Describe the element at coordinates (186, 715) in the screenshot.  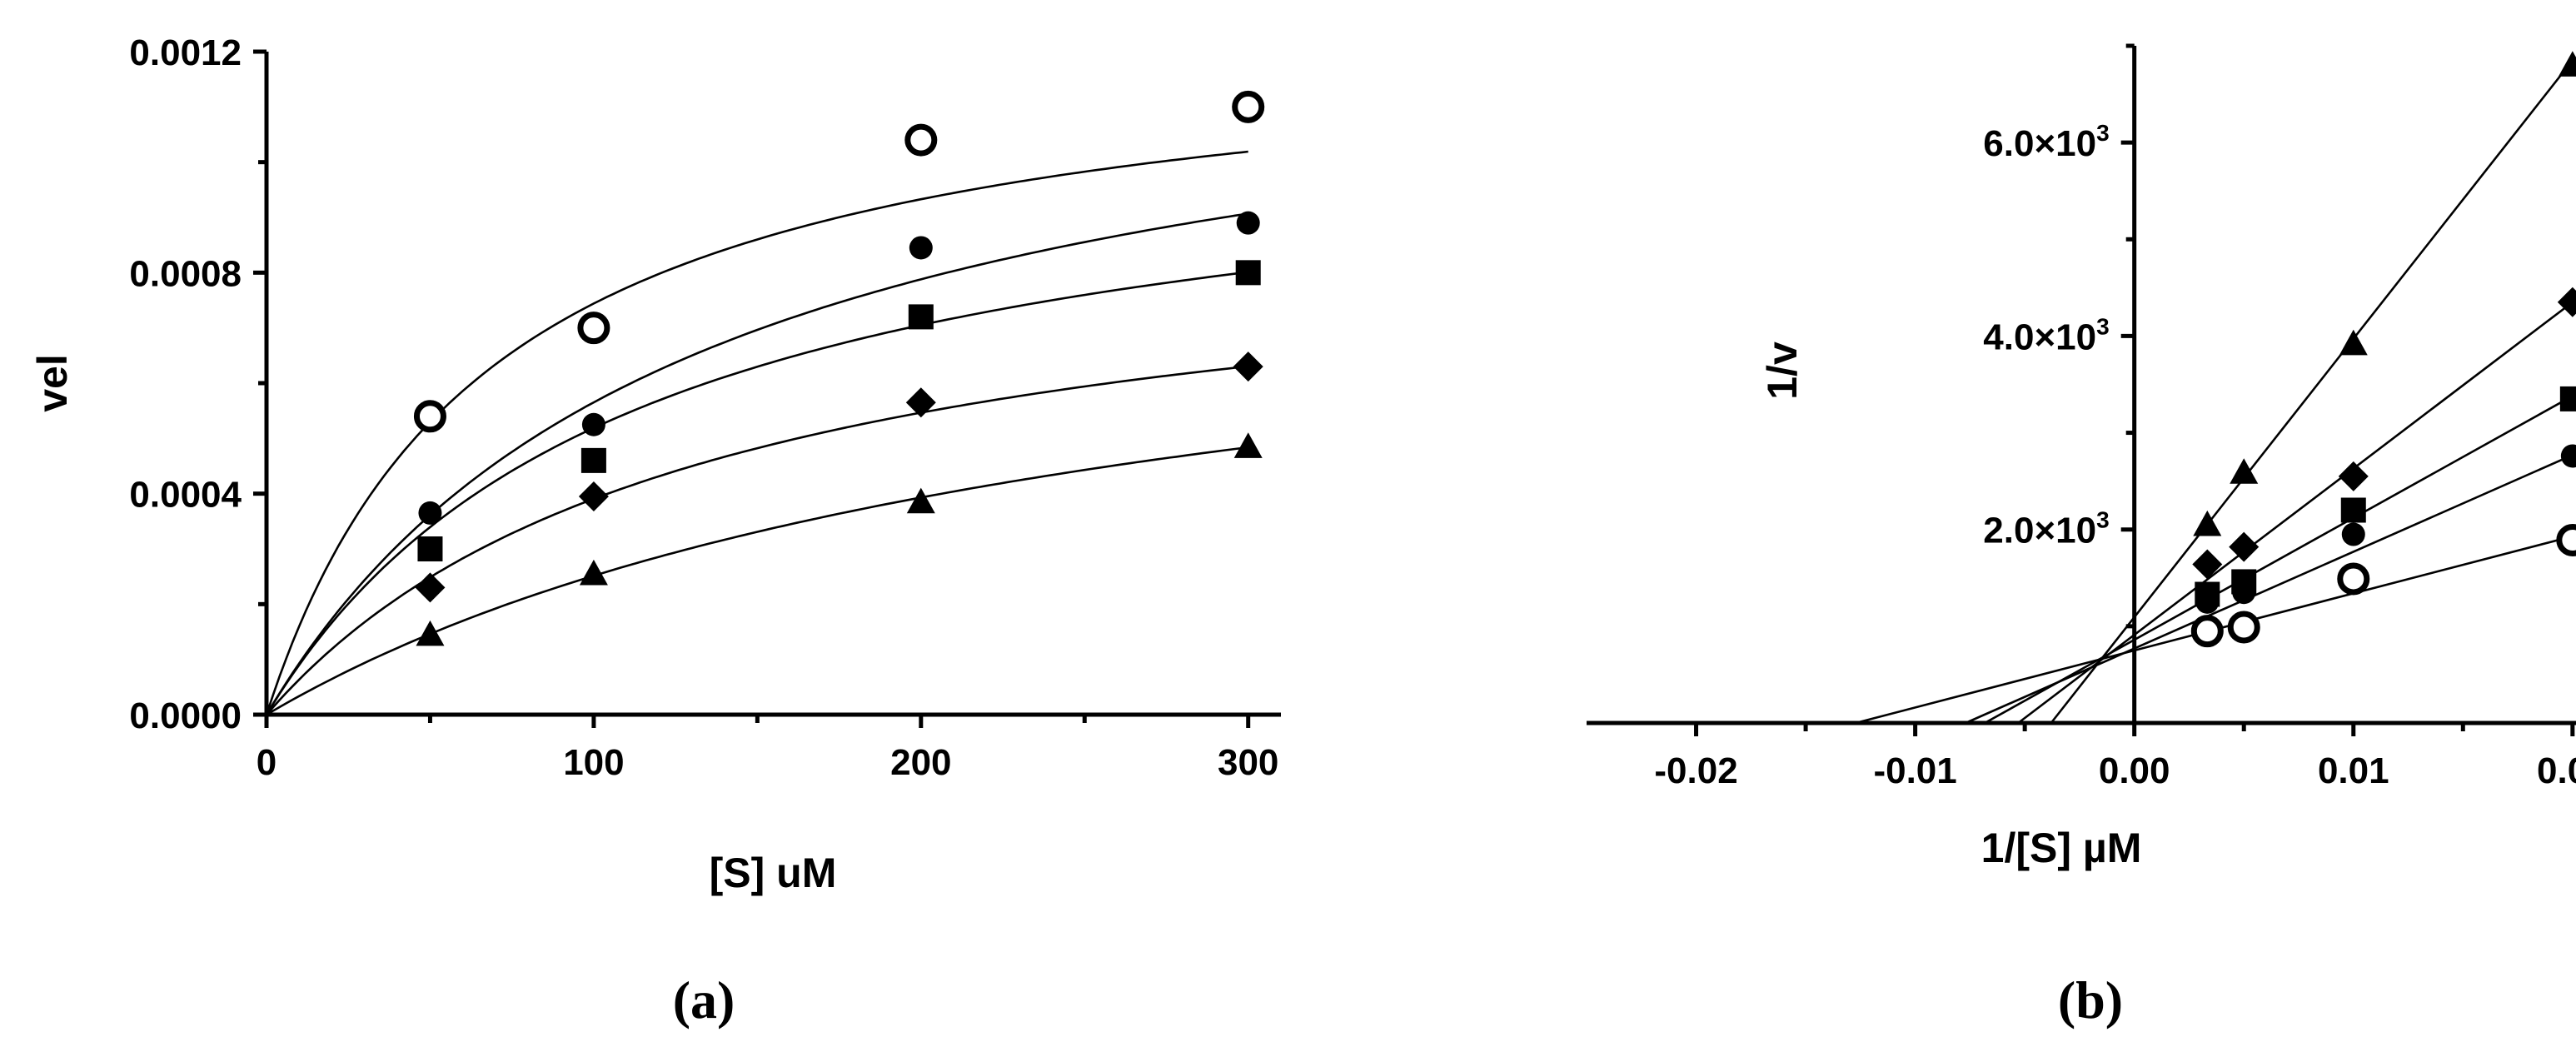
I see `panel-a-y-tick-label: 0.0000` at that location.